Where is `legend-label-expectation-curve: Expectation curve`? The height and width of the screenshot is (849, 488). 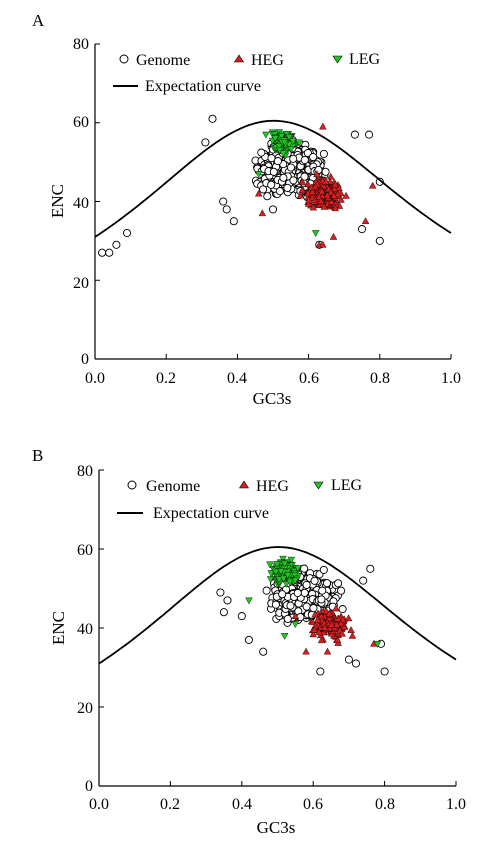 legend-label-expectation-curve: Expectation curve is located at coordinates (211, 513).